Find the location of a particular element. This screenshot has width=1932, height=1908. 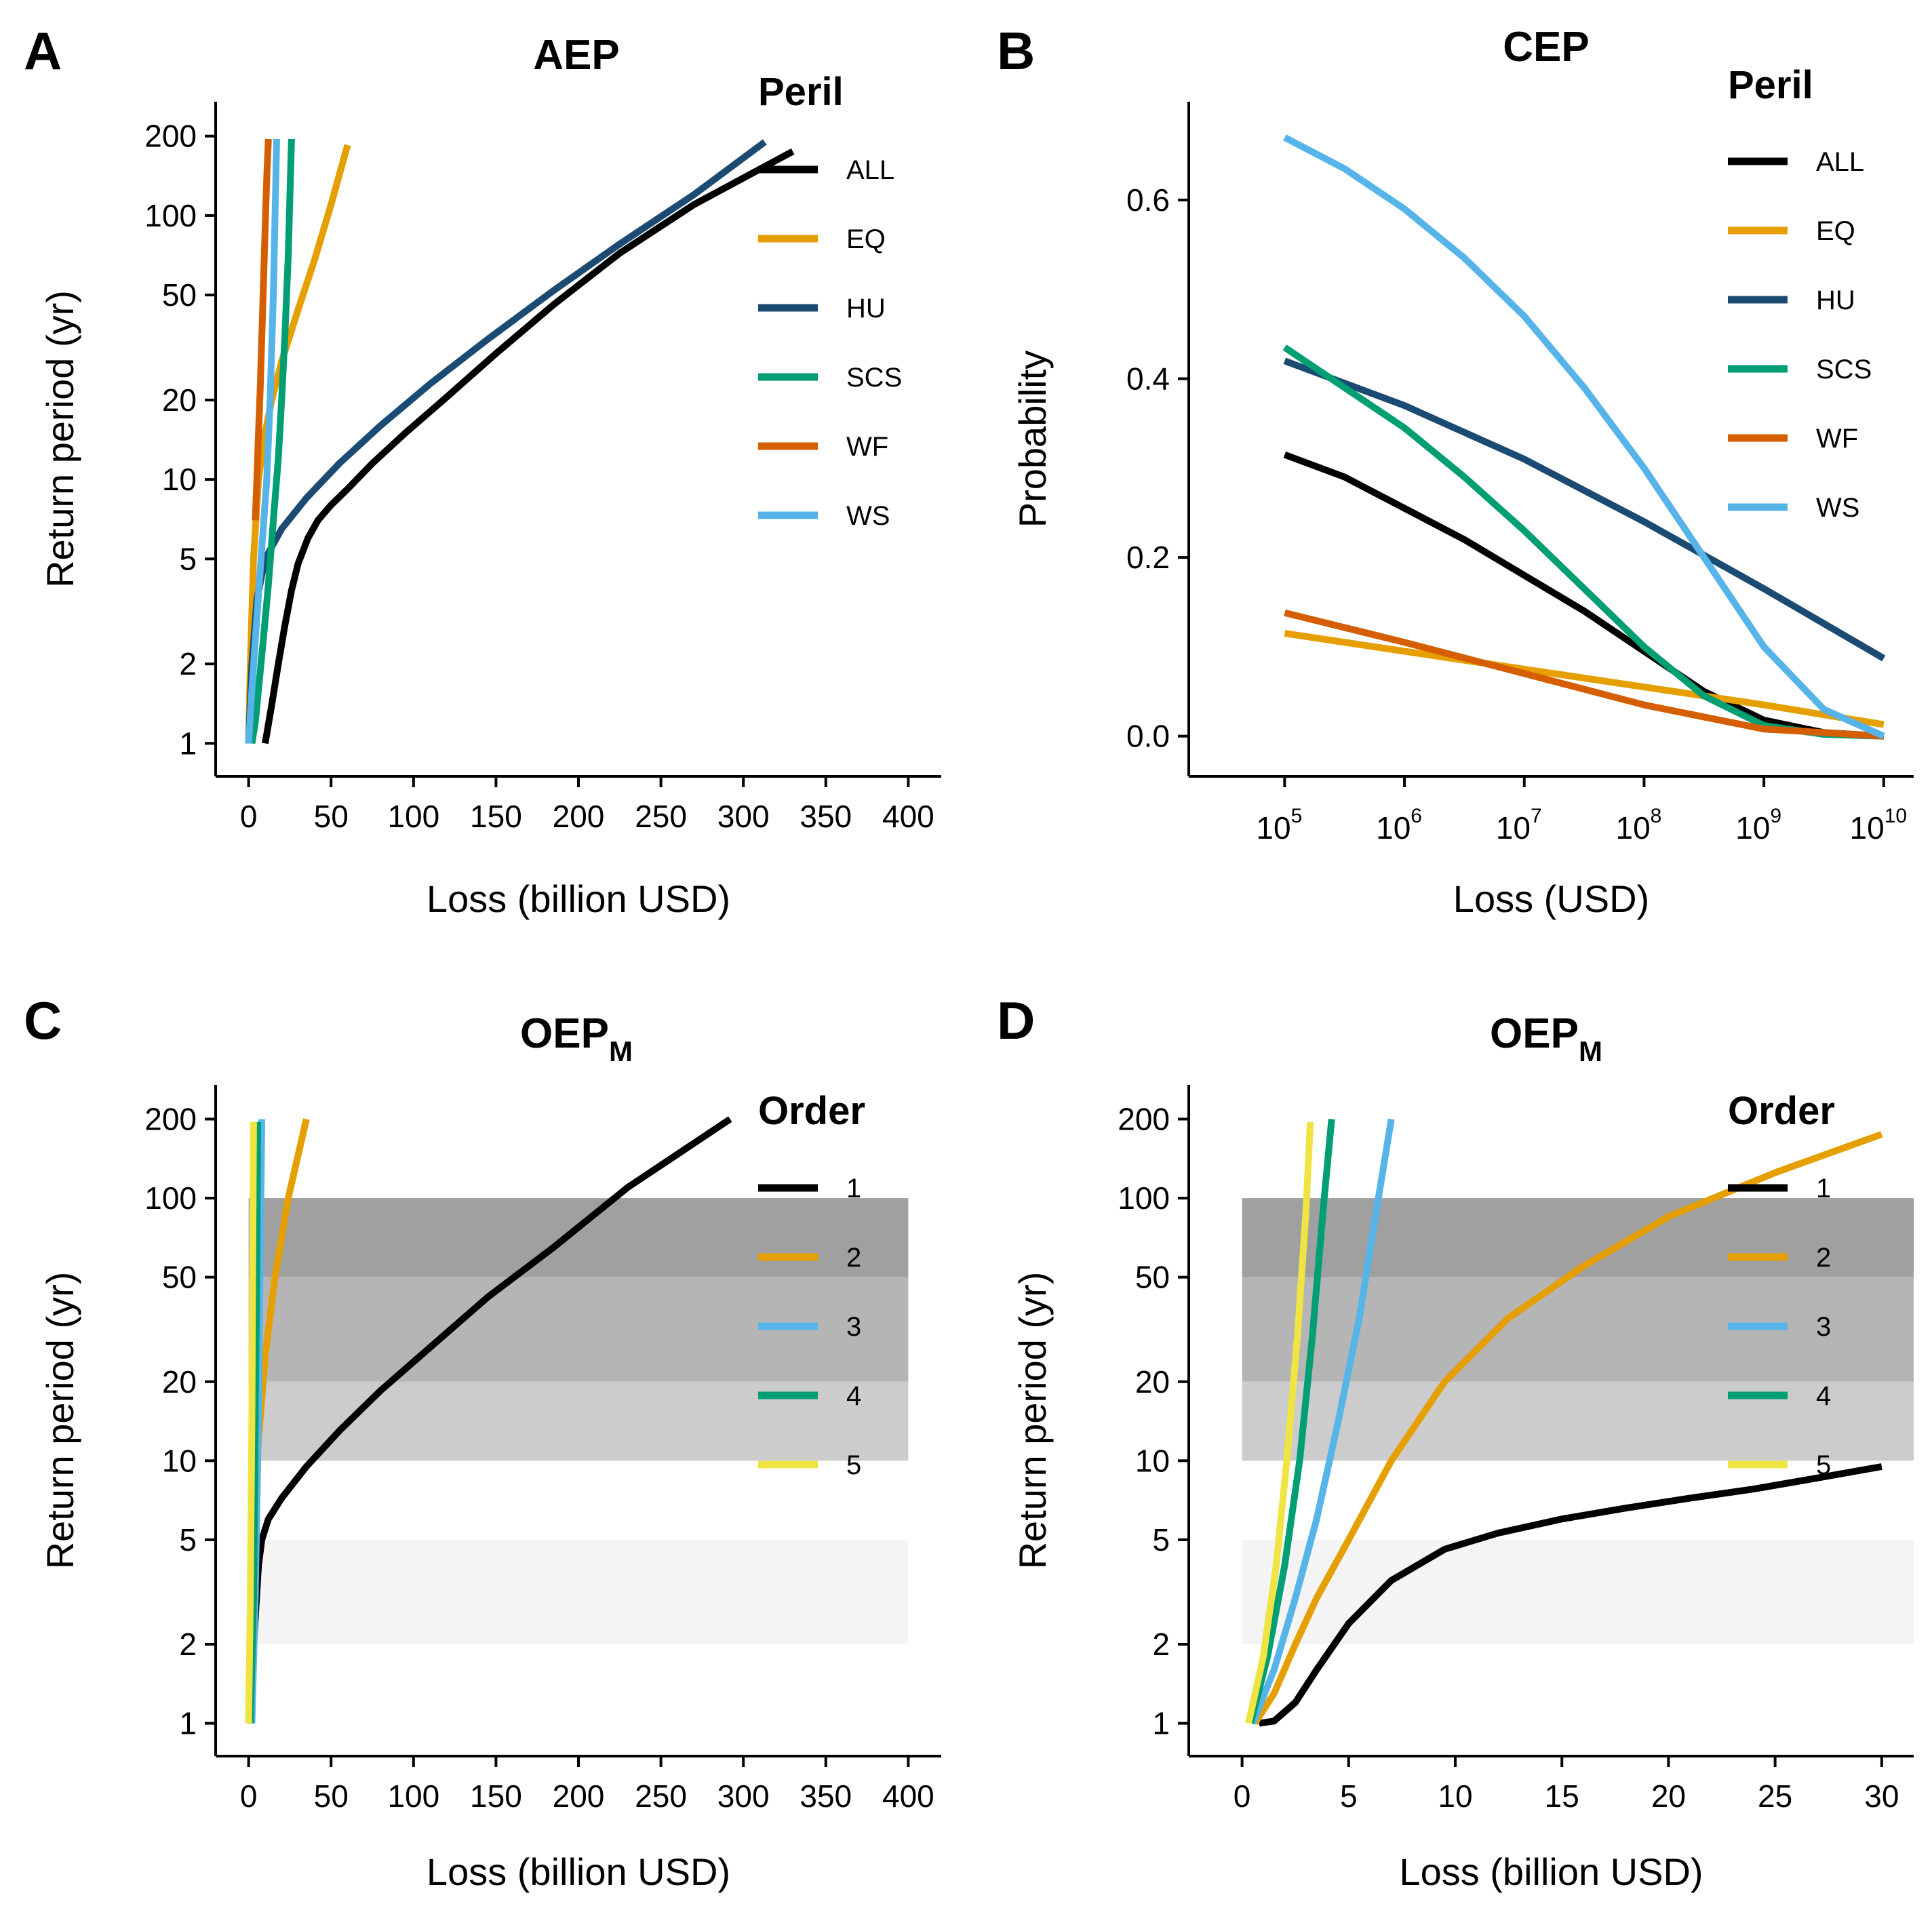

x-tick-label: 1010 is located at coordinates (1879, 825).